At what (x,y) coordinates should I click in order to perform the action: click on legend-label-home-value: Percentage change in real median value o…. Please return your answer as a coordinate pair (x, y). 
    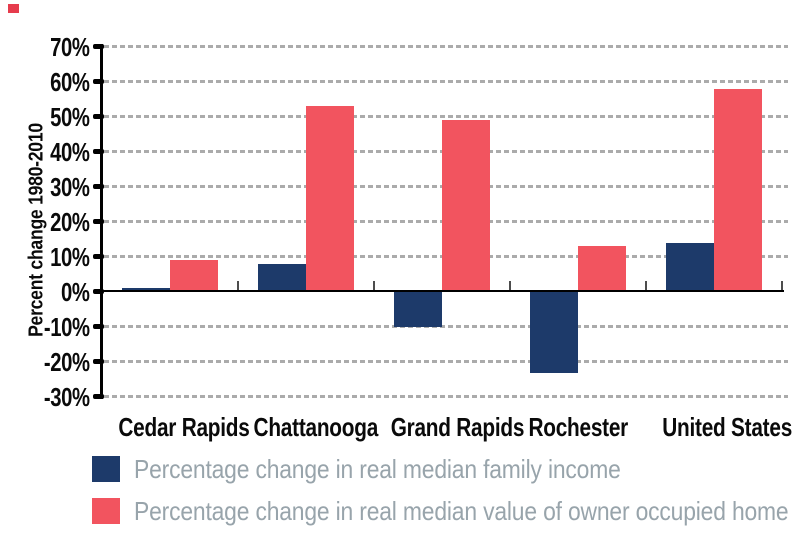
    Looking at the image, I should click on (461, 510).